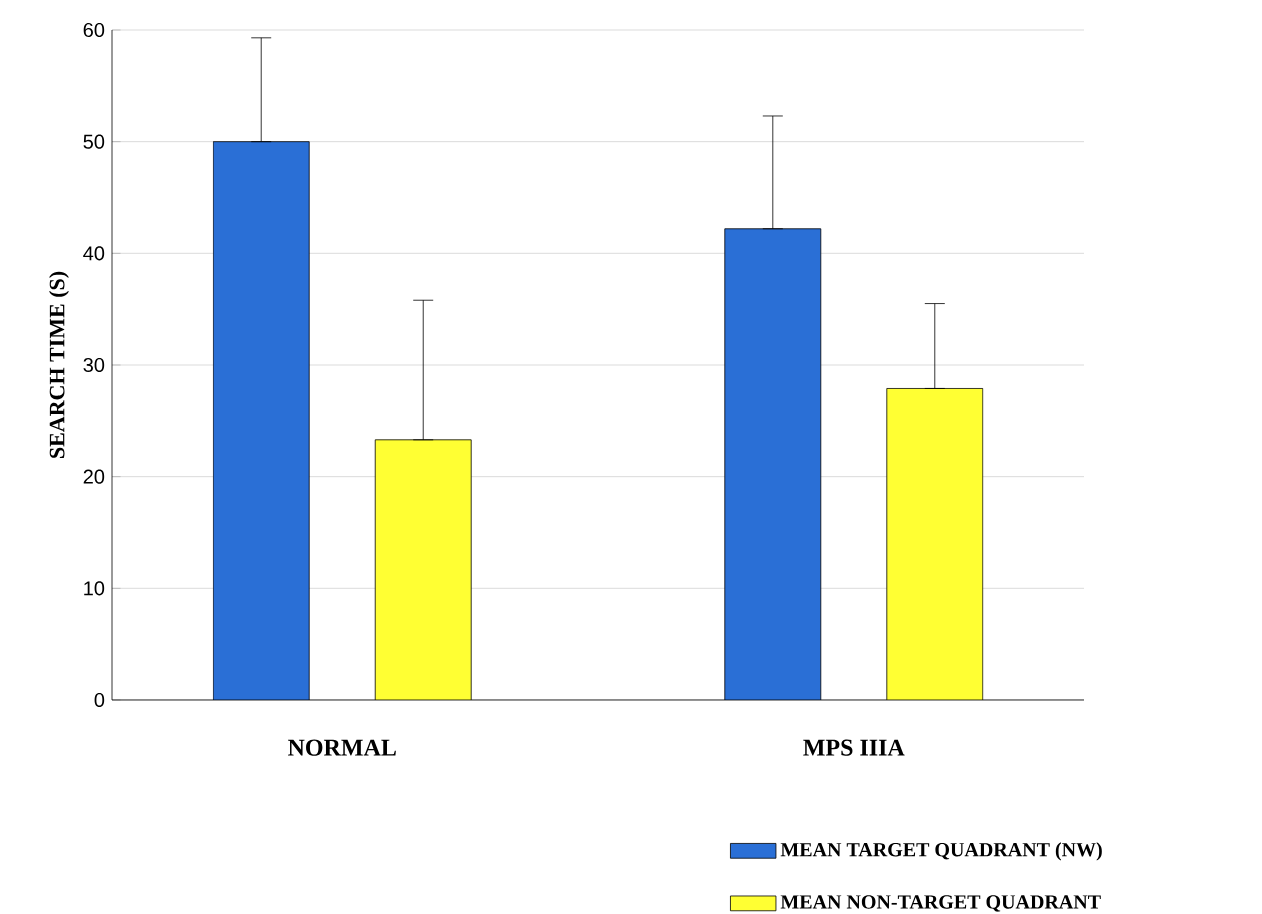  I want to click on y-axis-title: SEARCH TIME (S), so click(59, 364).